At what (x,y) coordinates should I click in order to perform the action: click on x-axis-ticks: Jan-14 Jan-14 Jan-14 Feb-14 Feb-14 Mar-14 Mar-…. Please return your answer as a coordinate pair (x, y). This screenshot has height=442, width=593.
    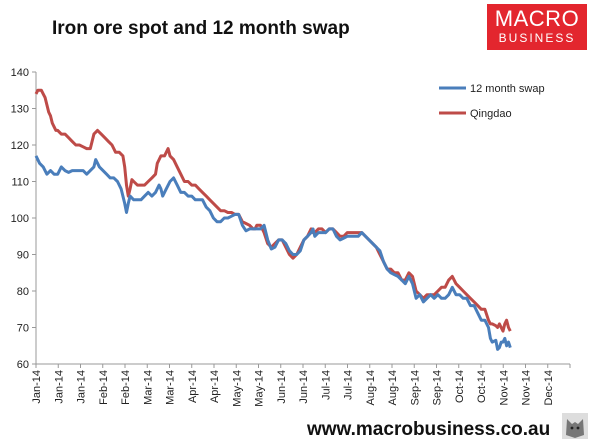
    Looking at the image, I should click on (301, 385).